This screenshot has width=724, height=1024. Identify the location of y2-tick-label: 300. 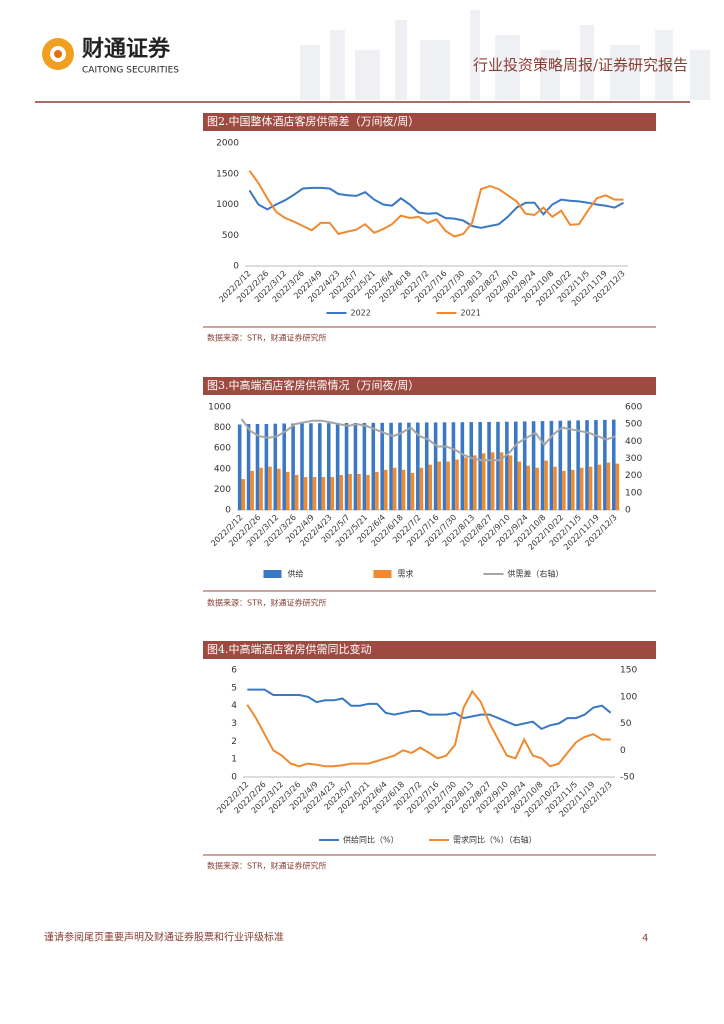
(633, 459).